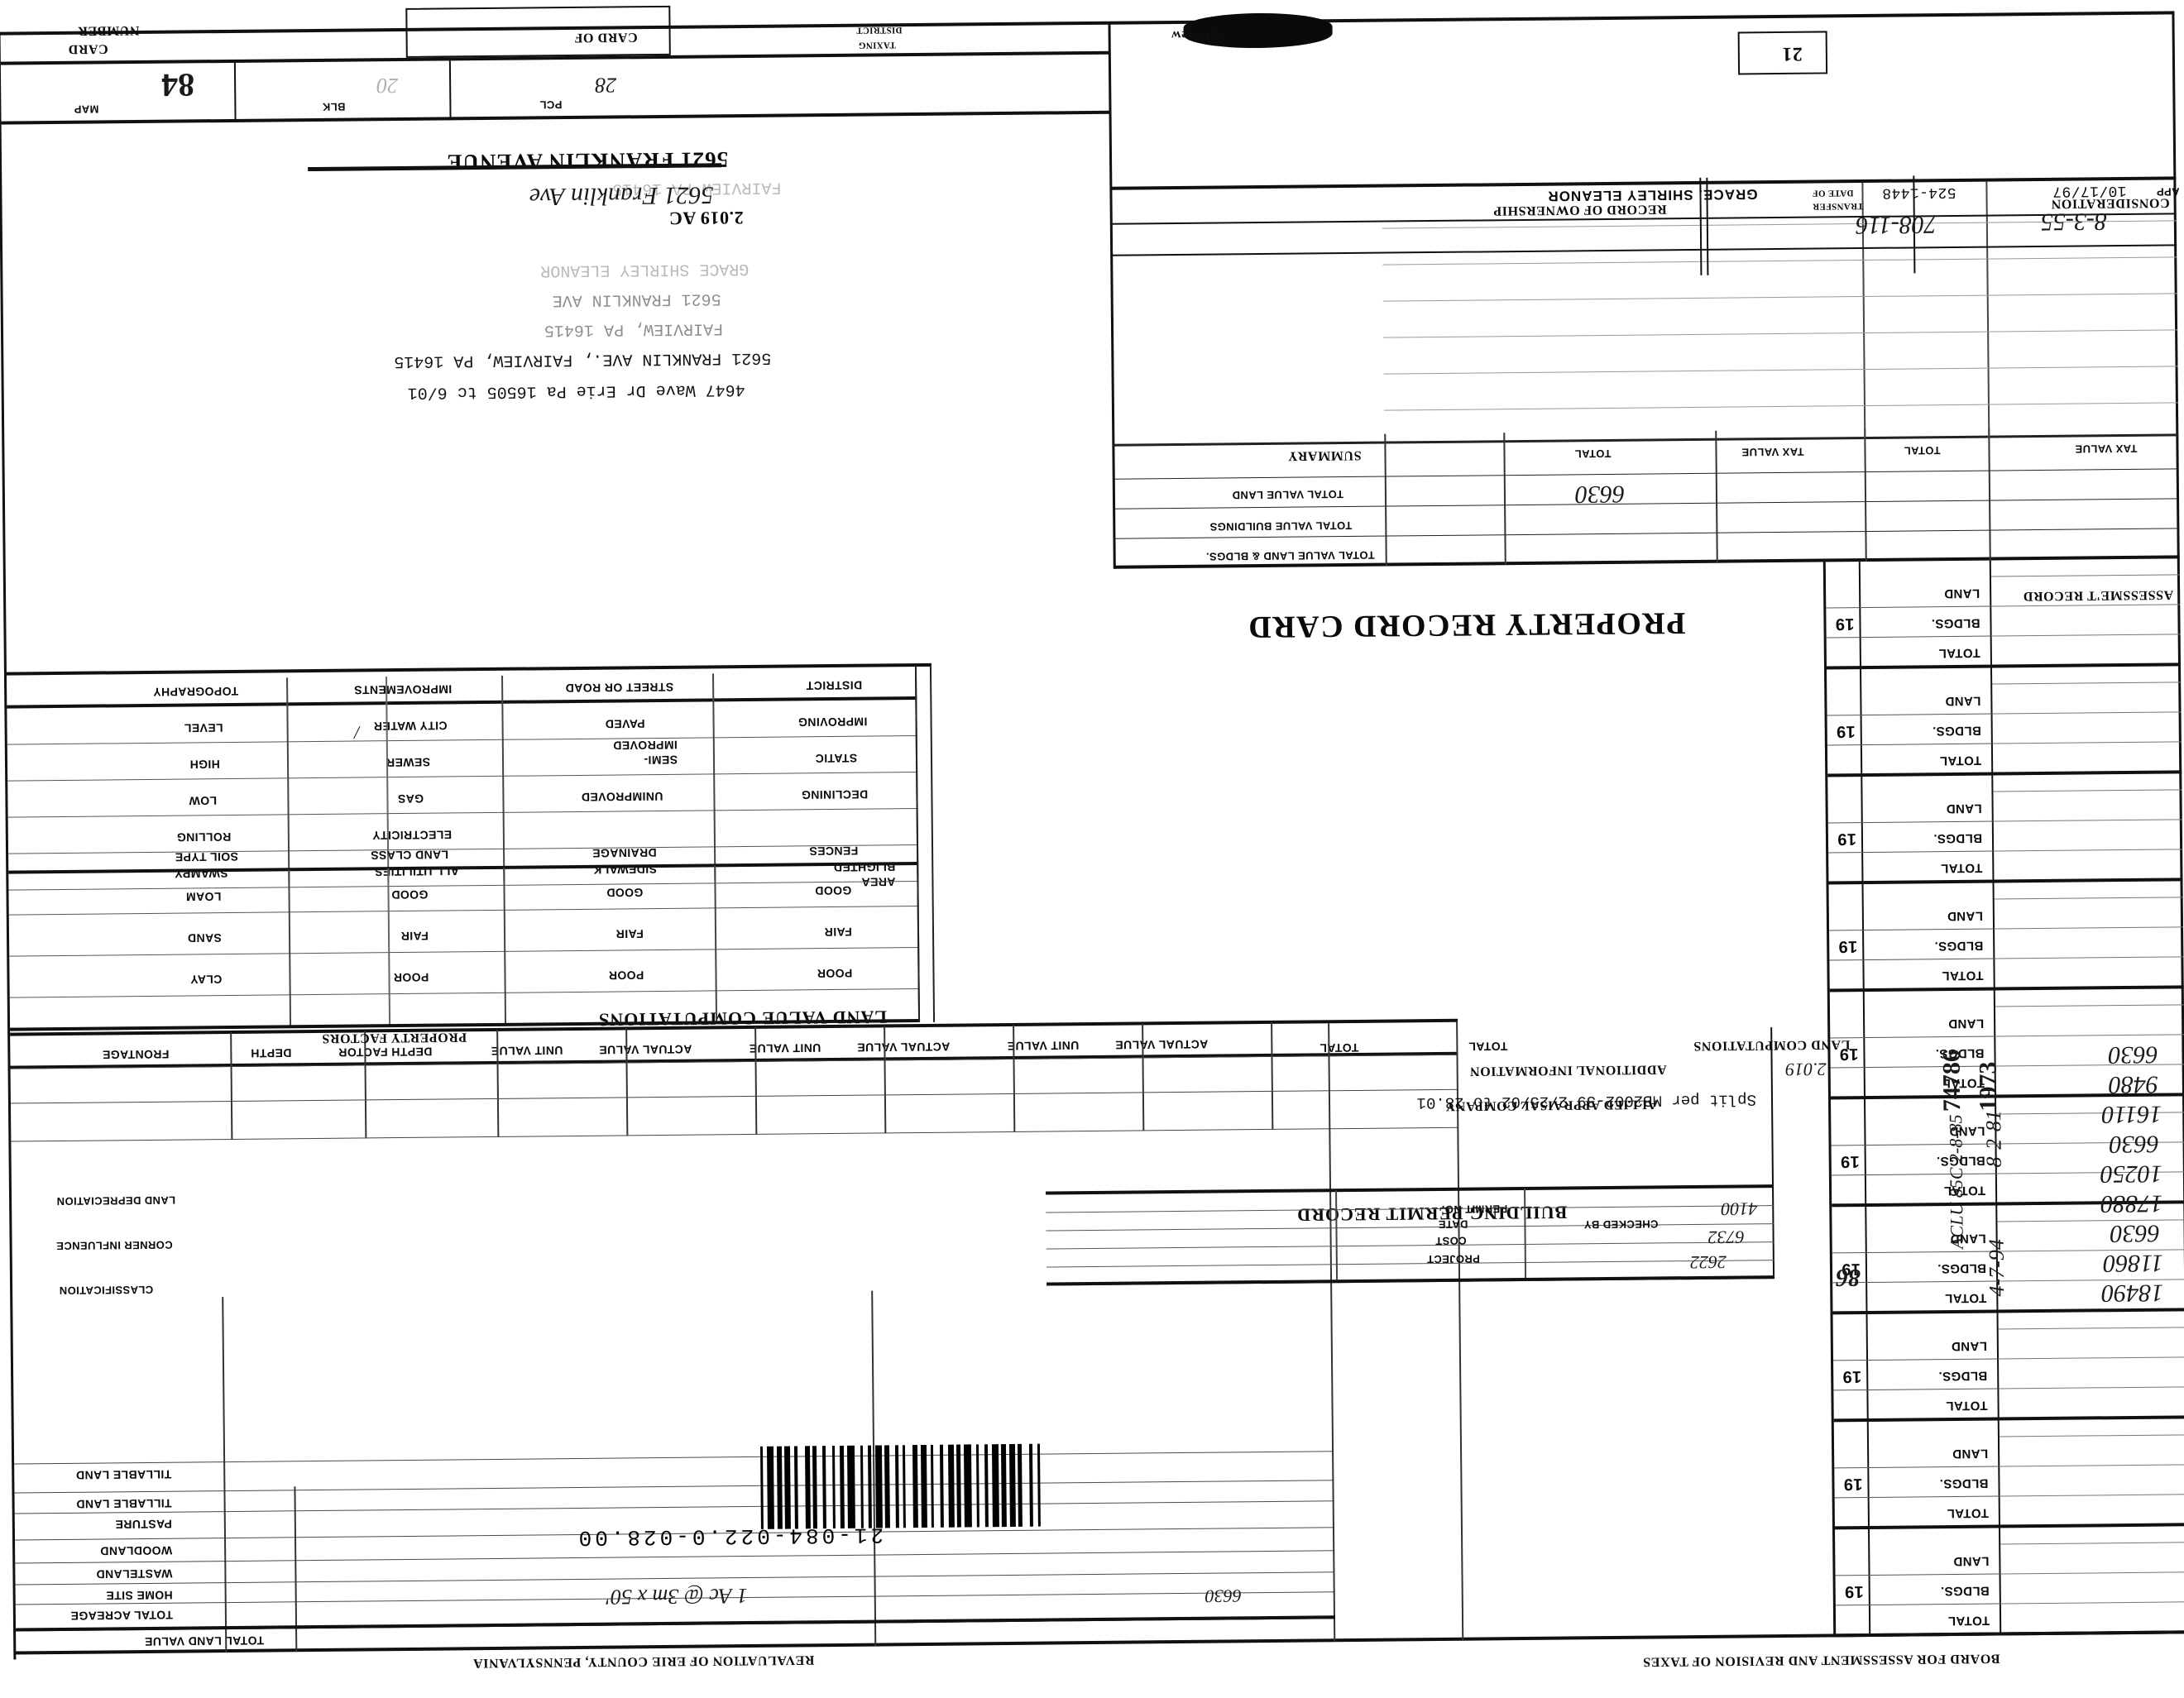 The width and height of the screenshot is (2184, 1698). Describe the element at coordinates (1551, 1104) in the screenshot. I see `appraisal-company: ALLIED APPRAISAL COMPANY` at that location.